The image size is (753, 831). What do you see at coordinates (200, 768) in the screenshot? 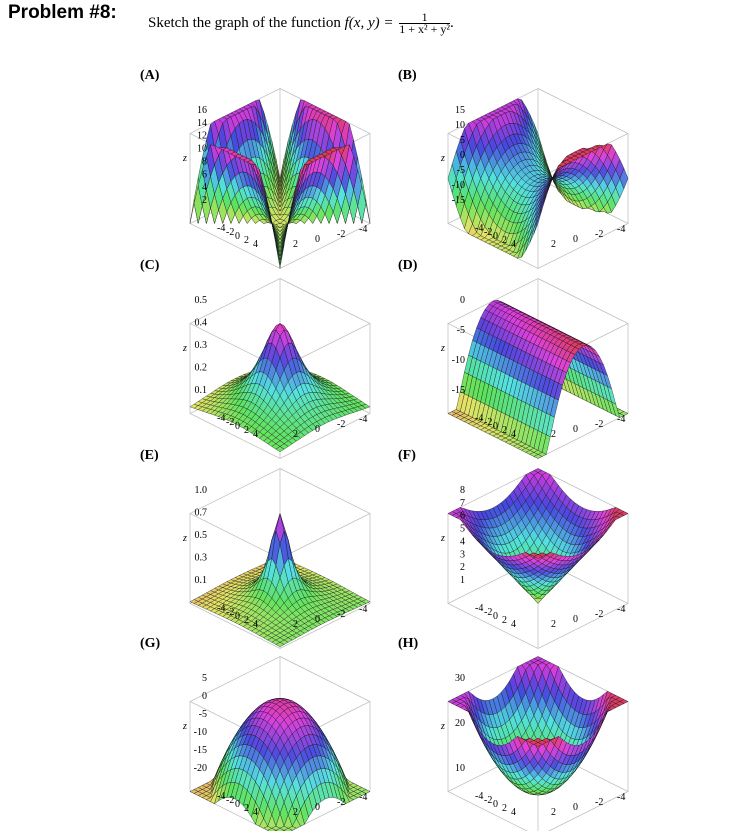
I see `z-tick-label: -20` at bounding box center [200, 768].